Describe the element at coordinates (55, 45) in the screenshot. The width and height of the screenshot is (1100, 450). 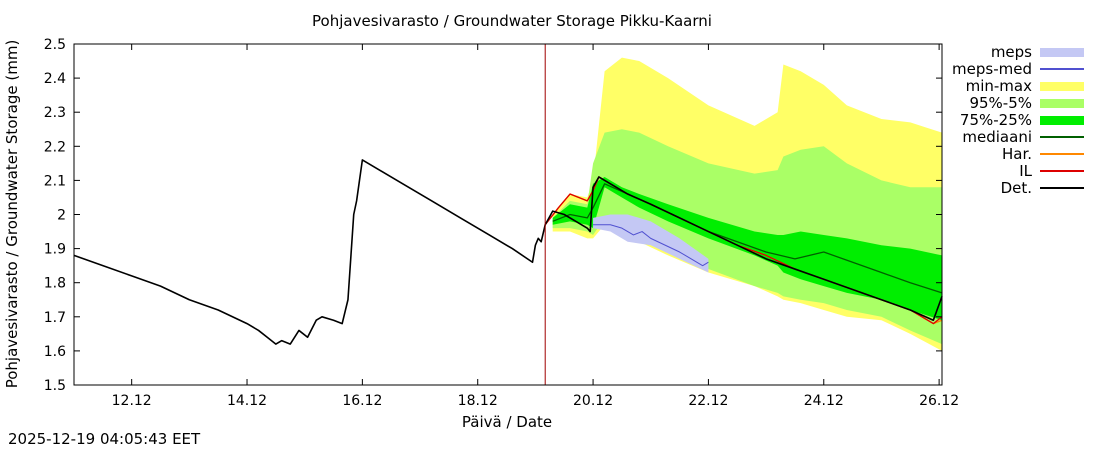
I see `y-tick-label: 2.5` at that location.